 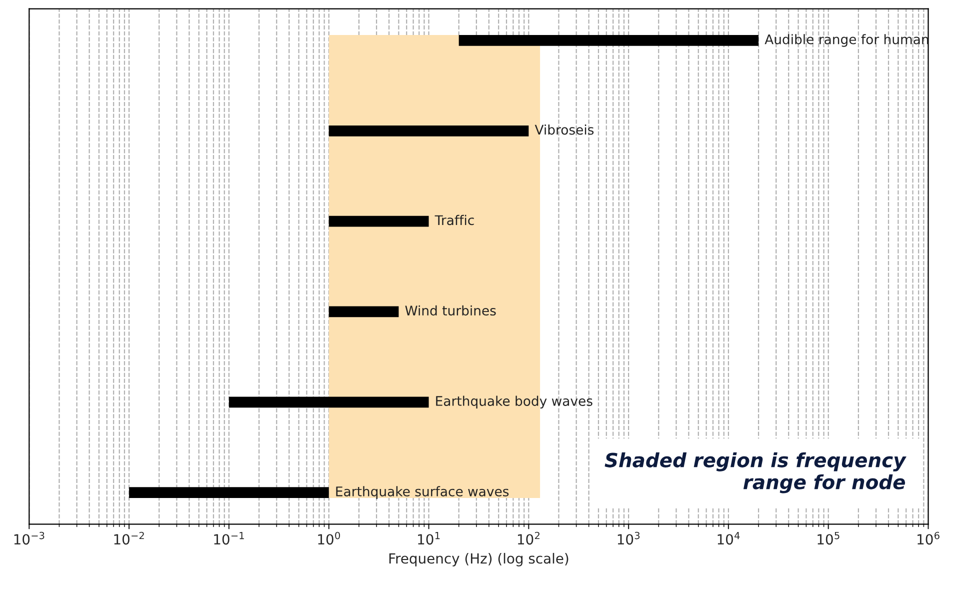 I want to click on x-tick-label: 10$^{4}$, so click(x=729, y=538).